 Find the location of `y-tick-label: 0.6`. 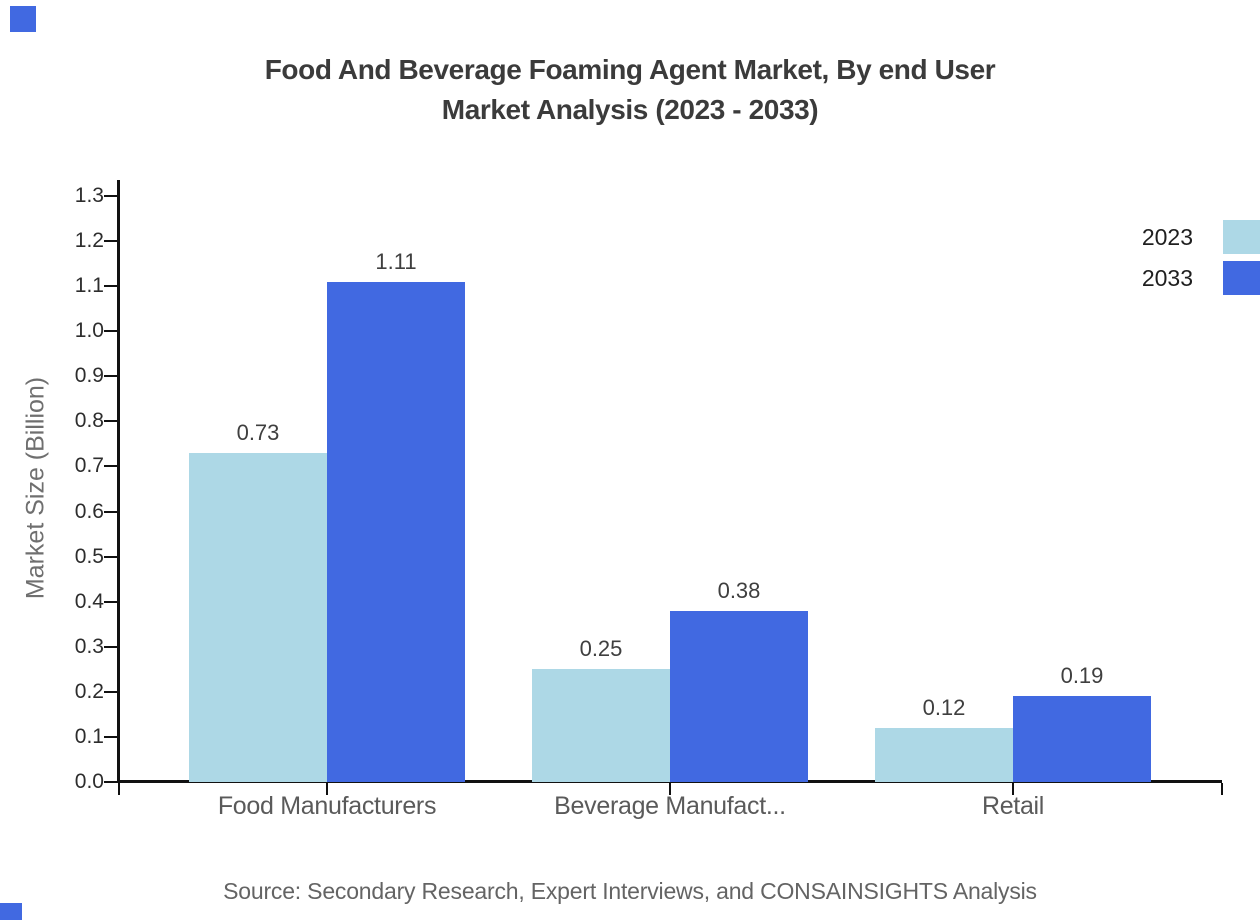

y-tick-label: 0.6 is located at coordinates (89, 511).